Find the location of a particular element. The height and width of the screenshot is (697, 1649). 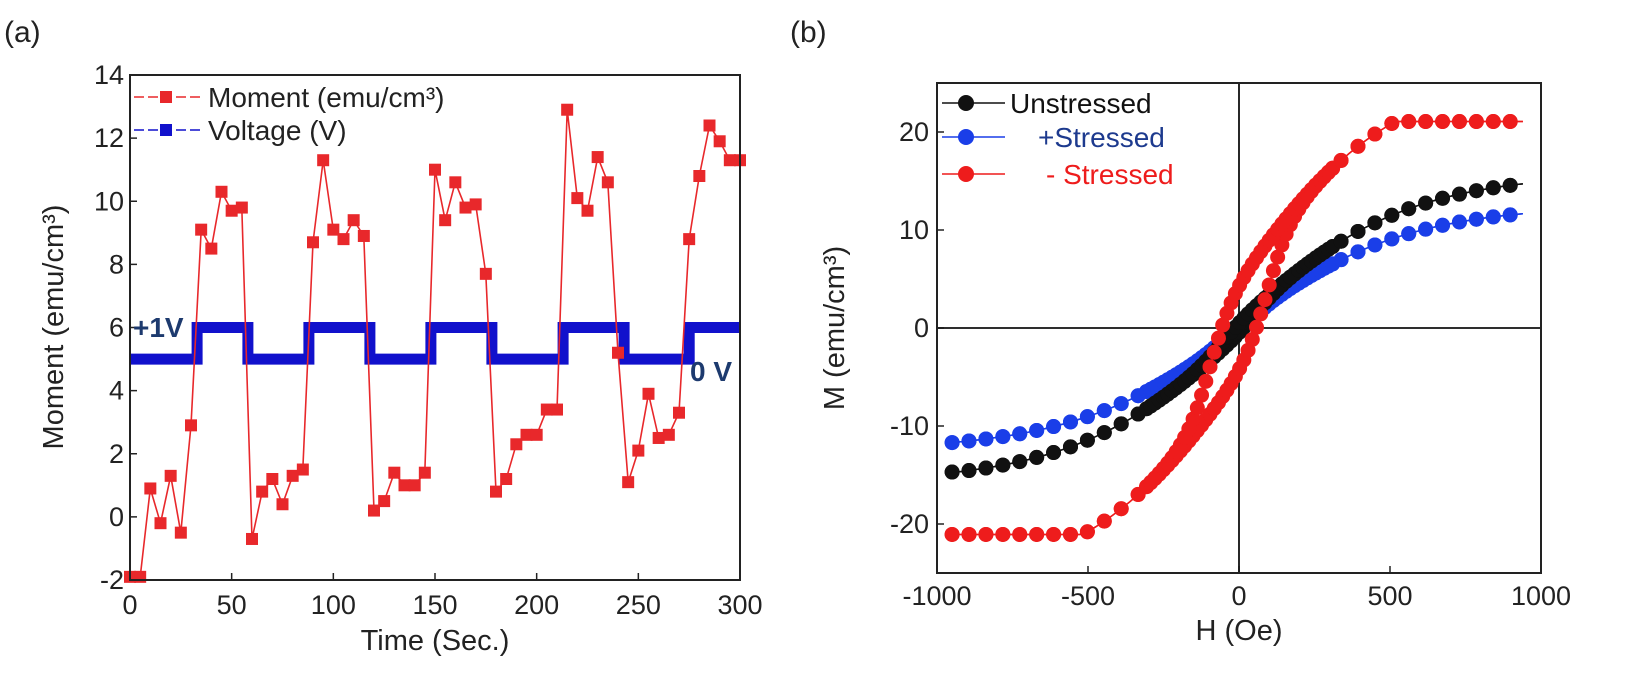

a-ytick-label: 12 is located at coordinates (109, 138).